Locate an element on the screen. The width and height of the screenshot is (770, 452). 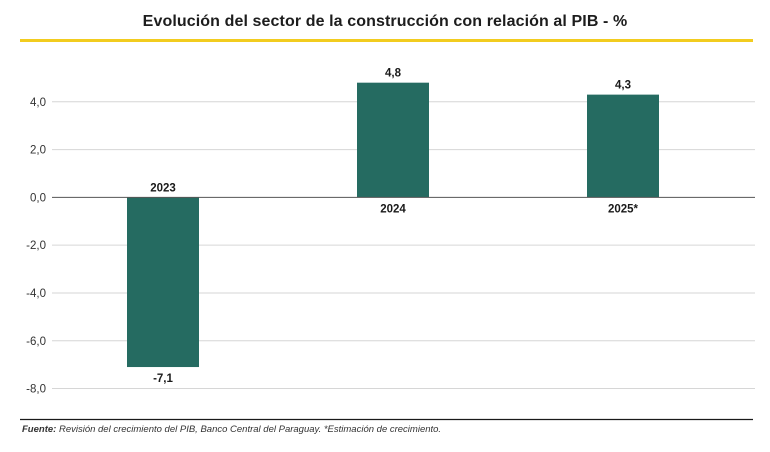
bar-2023 is located at coordinates (163, 282).